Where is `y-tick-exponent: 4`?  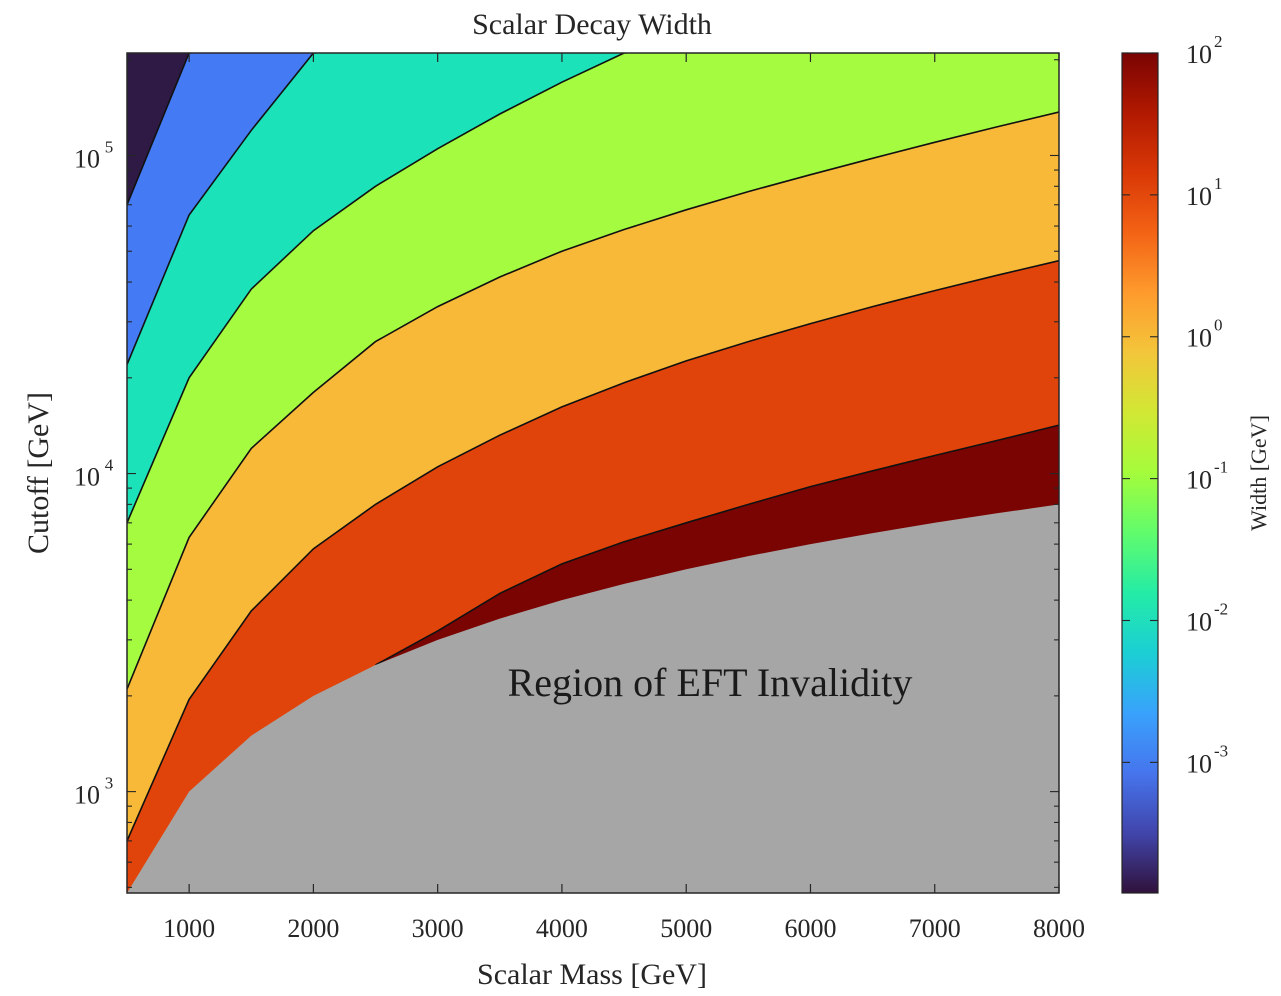
y-tick-exponent: 4 is located at coordinates (109, 465).